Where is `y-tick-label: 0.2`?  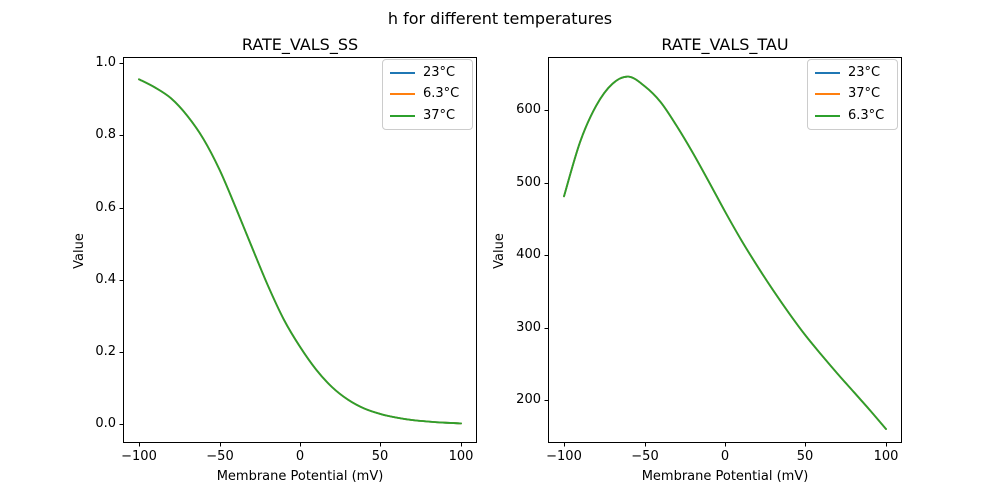 y-tick-label: 0.2 is located at coordinates (105, 351).